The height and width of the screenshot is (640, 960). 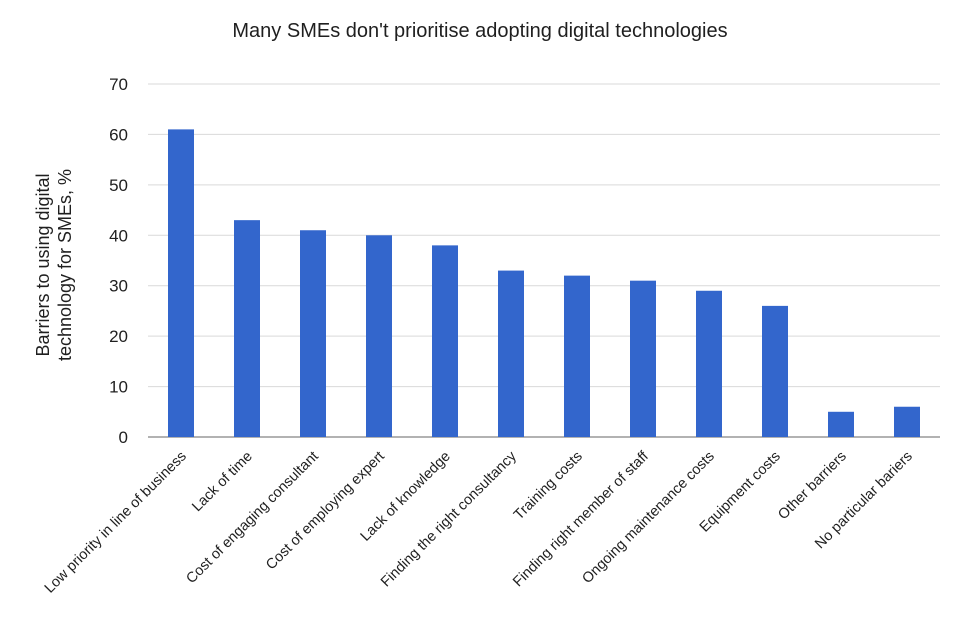 What do you see at coordinates (325, 511) in the screenshot?
I see `x-tick-label: Cost of employing expert` at bounding box center [325, 511].